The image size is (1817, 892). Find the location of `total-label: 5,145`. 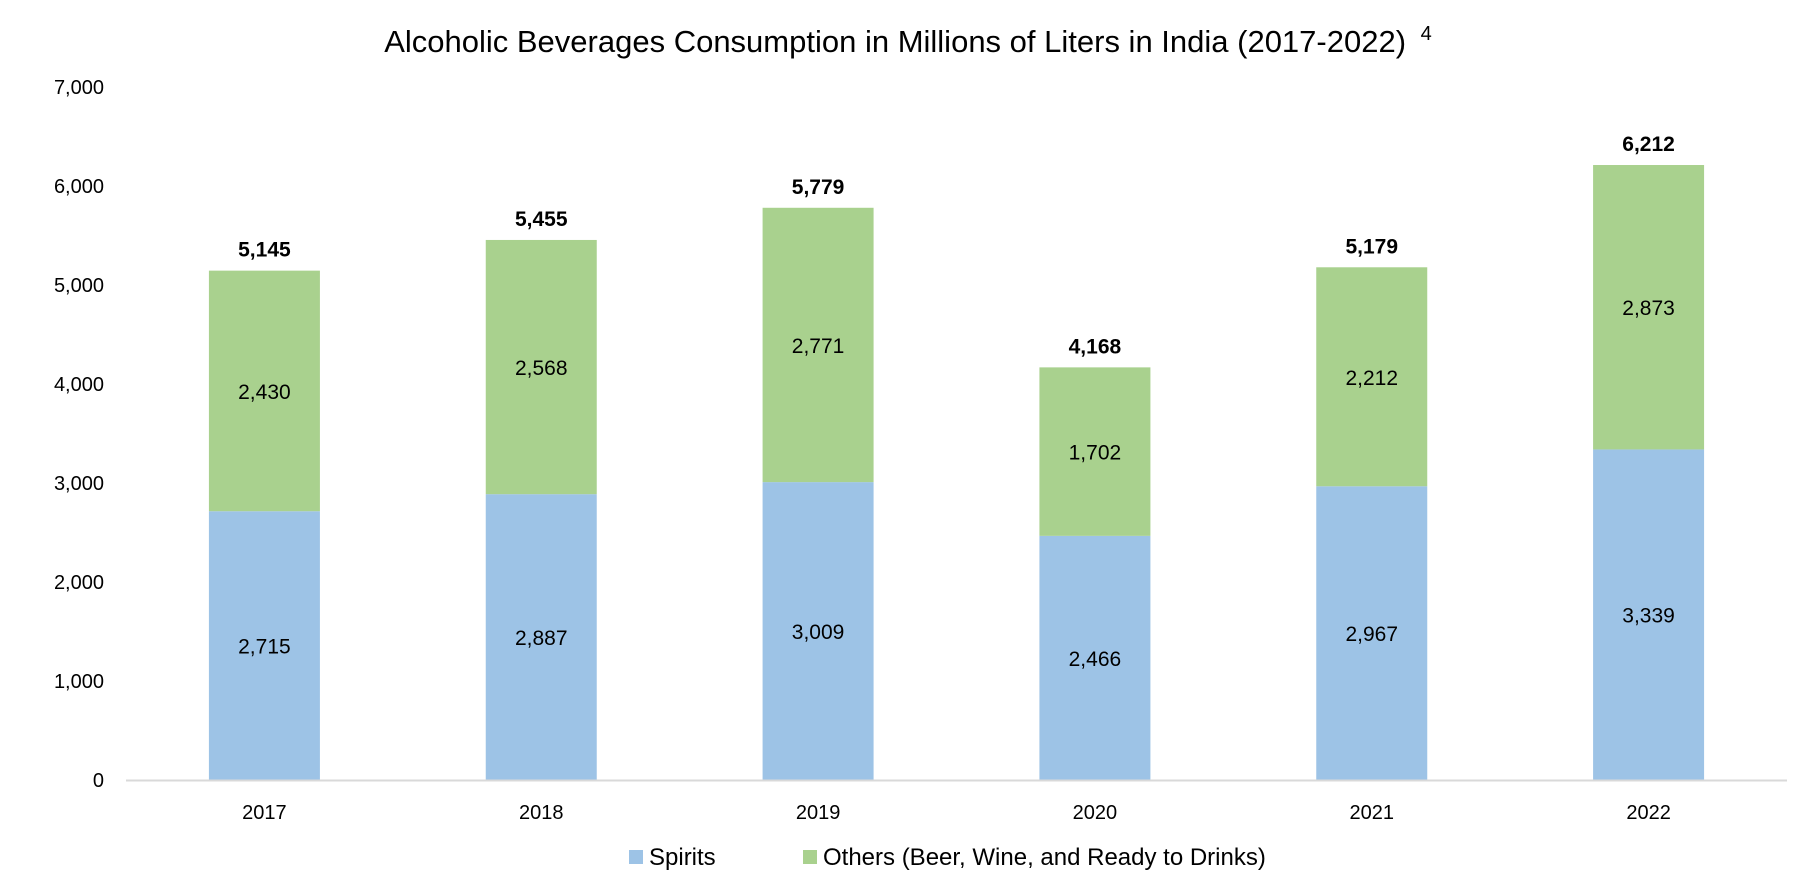

total-label: 5,145 is located at coordinates (264, 250).